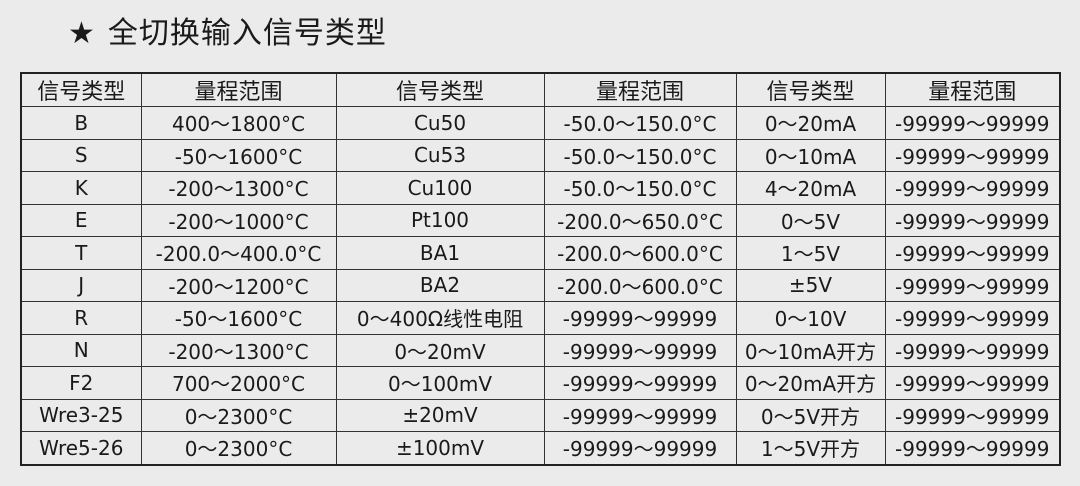 The width and height of the screenshot is (1080, 486). What do you see at coordinates (640, 220) in the screenshot?
I see `cell-range: -200.0～650.0°C` at bounding box center [640, 220].